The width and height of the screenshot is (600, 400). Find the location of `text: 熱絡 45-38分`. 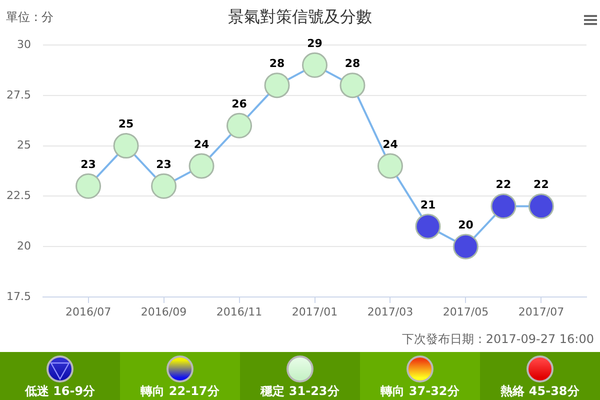

text: 熱絡 45-38分 is located at coordinates (540, 391).